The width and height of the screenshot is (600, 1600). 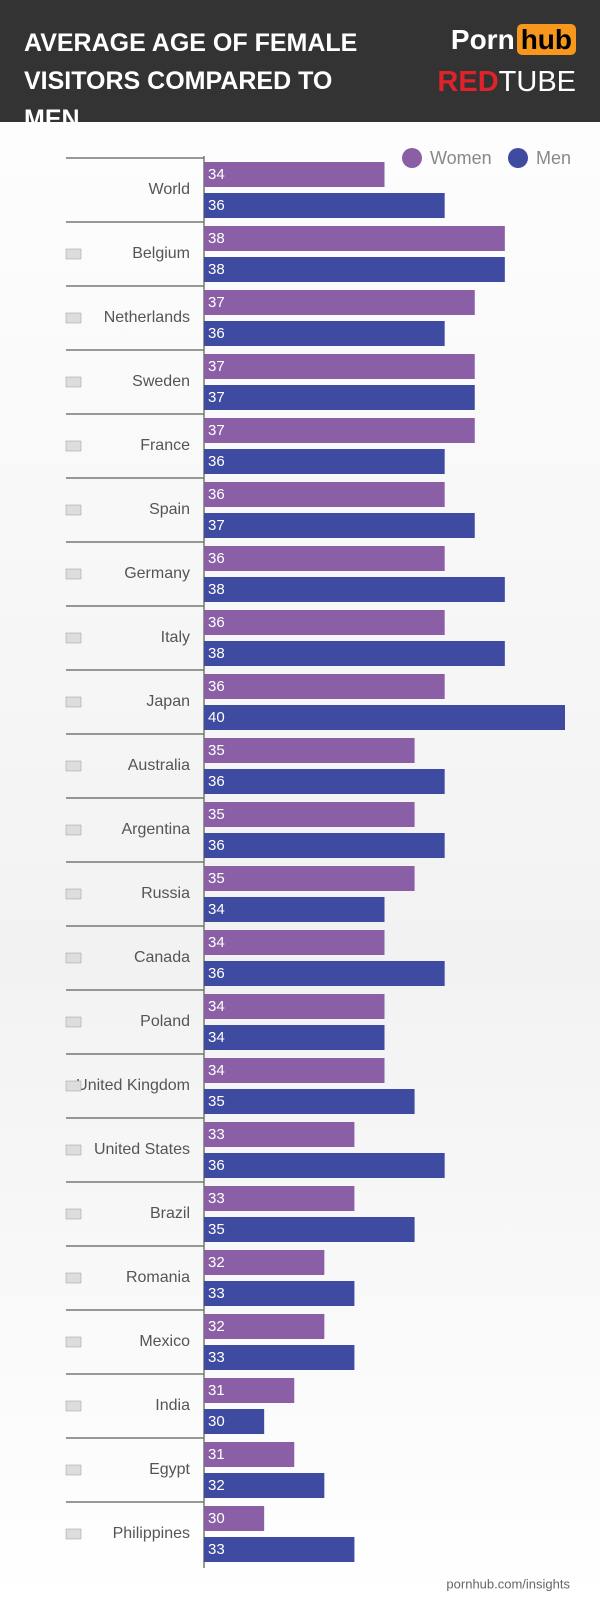 What do you see at coordinates (164, 1341) in the screenshot?
I see `category-label: Mexico` at bounding box center [164, 1341].